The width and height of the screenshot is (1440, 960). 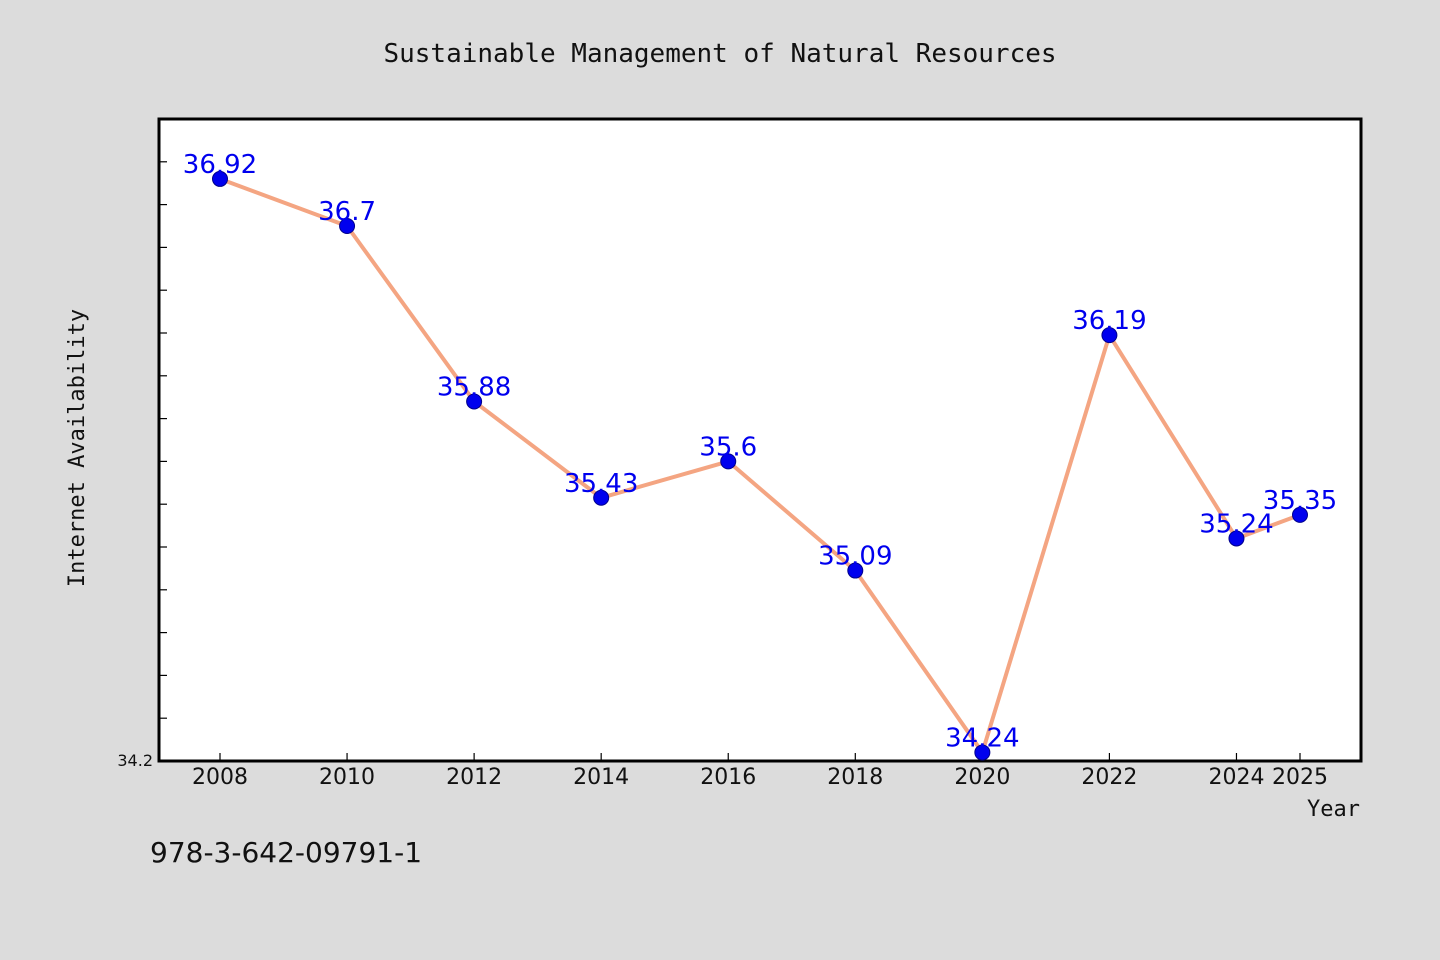 What do you see at coordinates (728, 447) in the screenshot?
I see `data-label-2016: 35.6` at bounding box center [728, 447].